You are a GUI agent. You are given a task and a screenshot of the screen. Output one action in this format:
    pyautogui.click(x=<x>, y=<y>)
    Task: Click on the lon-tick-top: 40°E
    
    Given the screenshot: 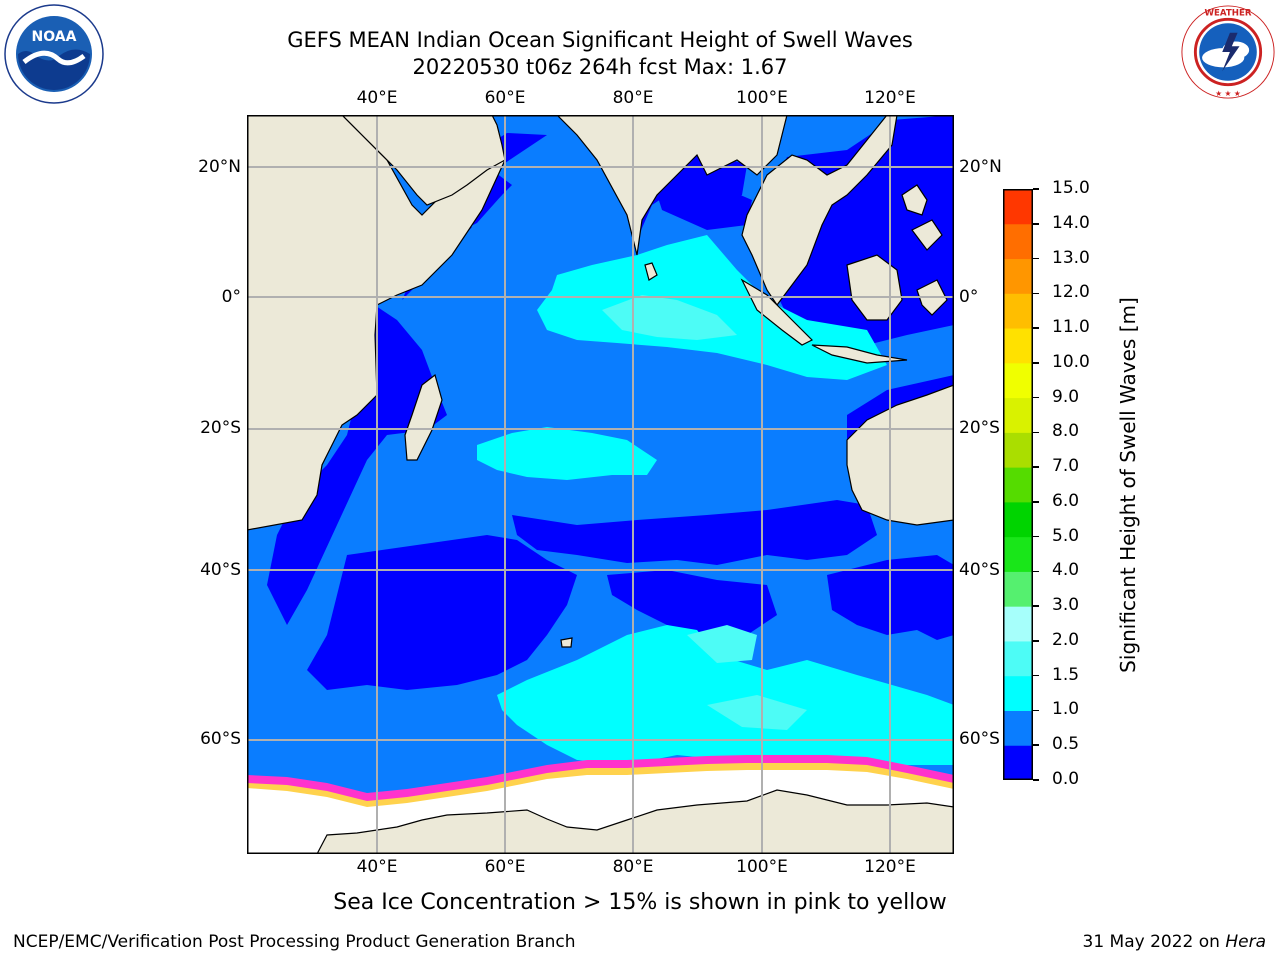 What is the action you would take?
    pyautogui.click(x=377, y=98)
    